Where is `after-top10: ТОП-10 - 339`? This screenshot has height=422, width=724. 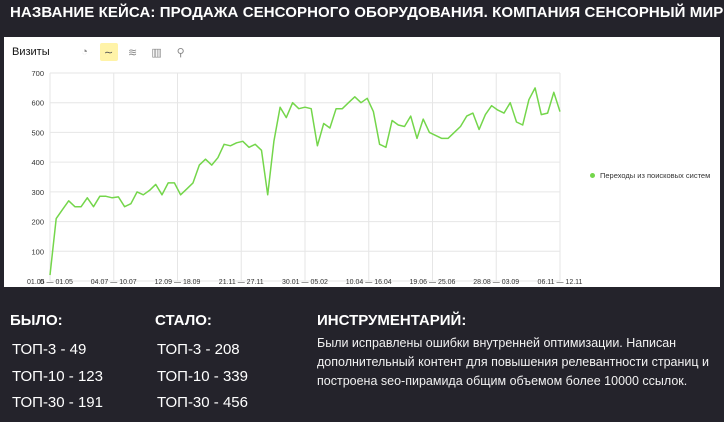
after-top10: ТОП-10 - 339 is located at coordinates (202, 376).